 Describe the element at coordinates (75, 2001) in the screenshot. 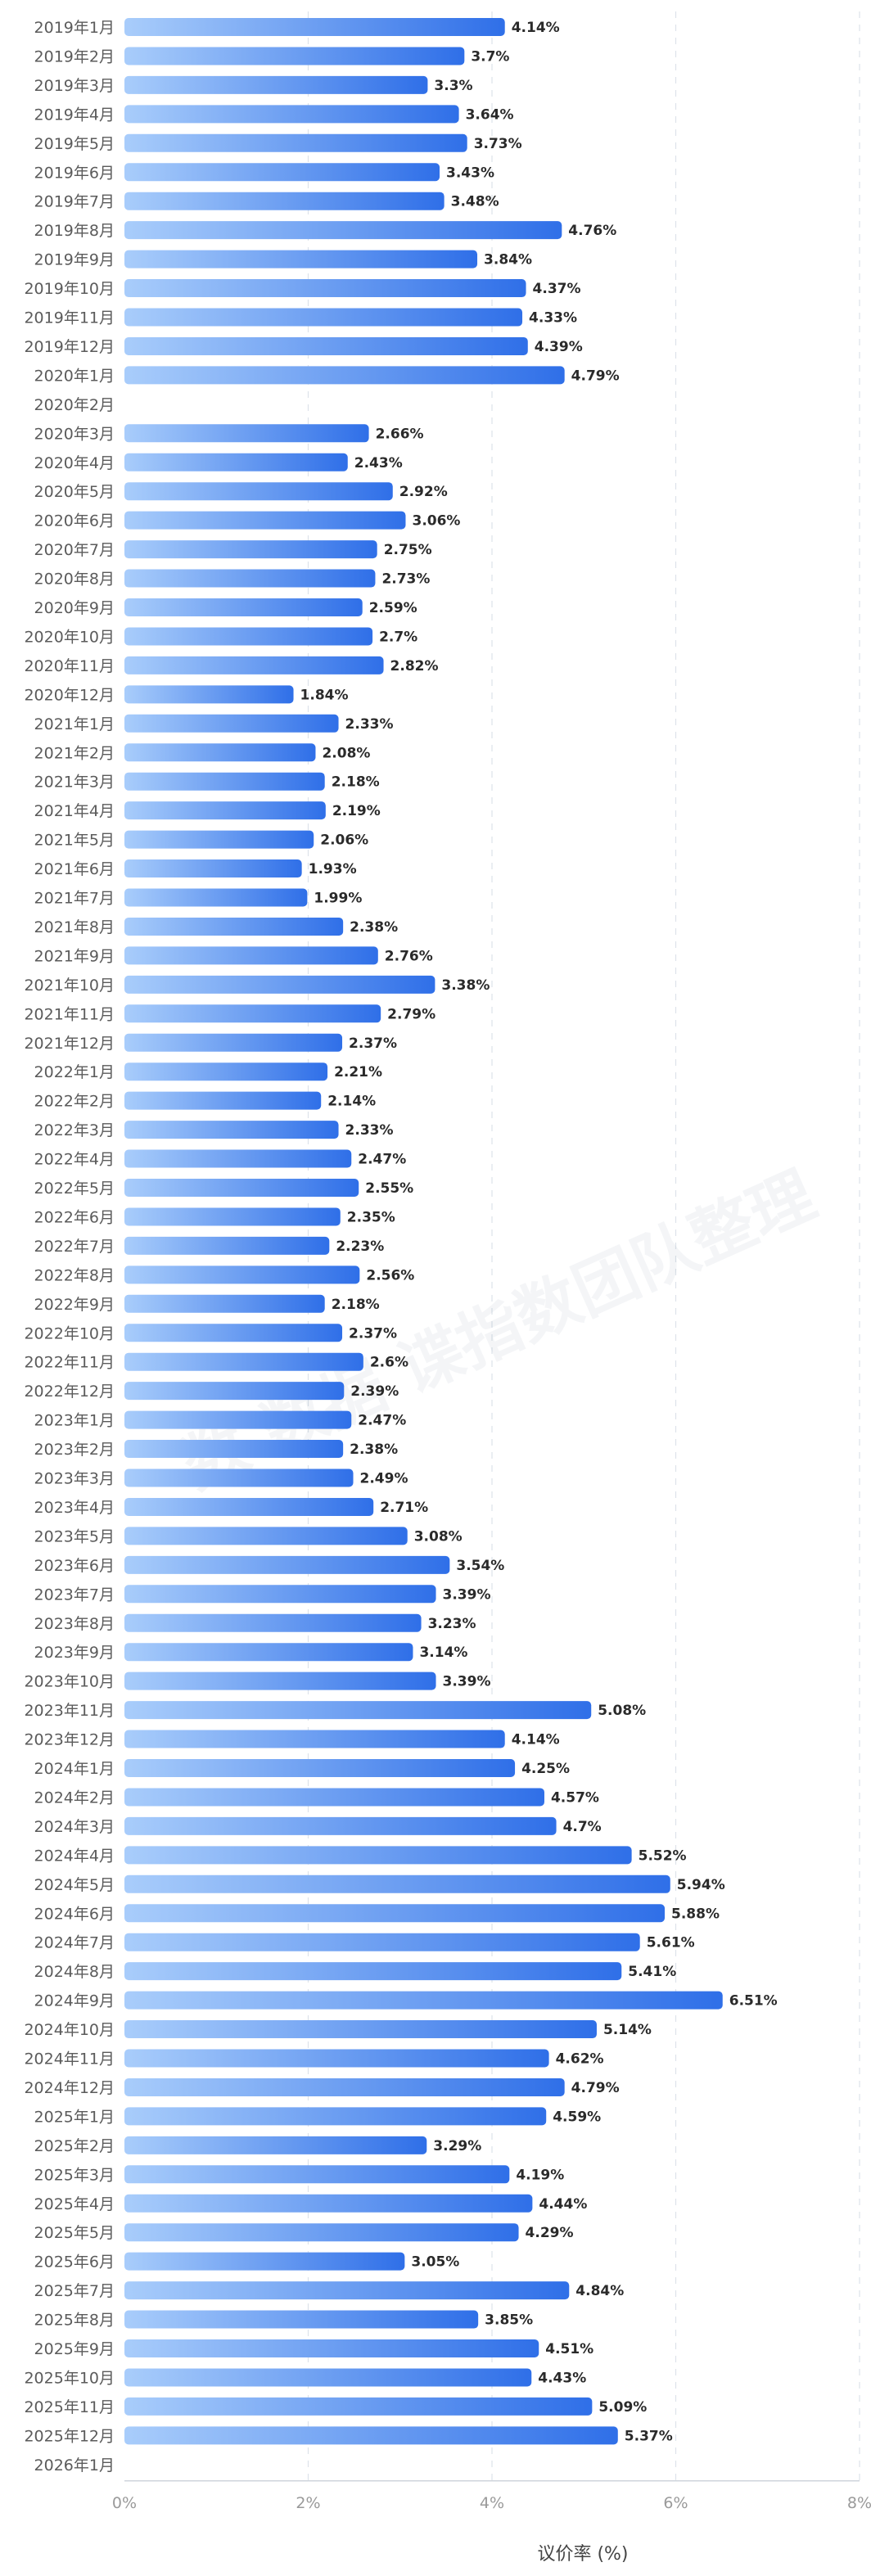

I see `category-label: 2024年9月` at that location.